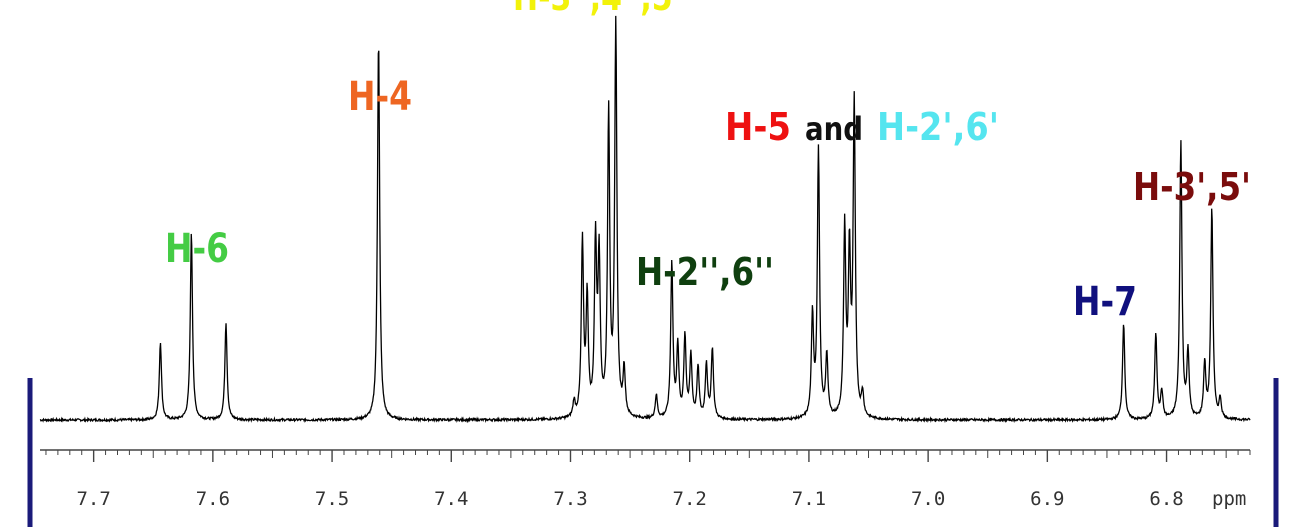 The image size is (1295, 527). I want to click on tick-label: 7.7, so click(93, 499).